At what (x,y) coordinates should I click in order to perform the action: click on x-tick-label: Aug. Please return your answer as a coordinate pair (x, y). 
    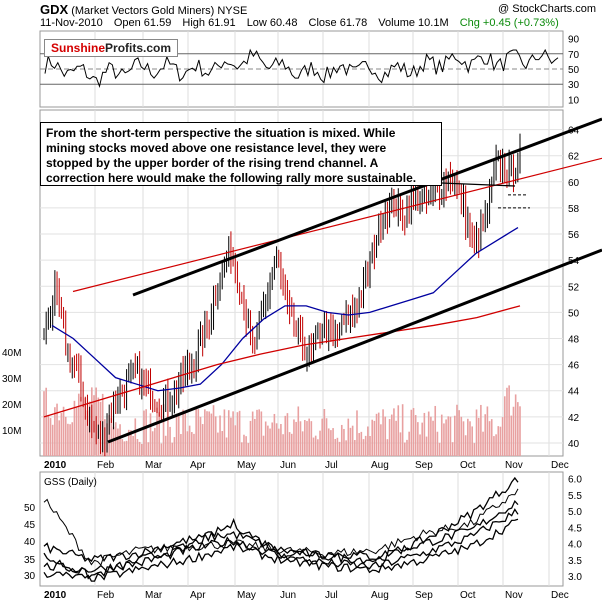
    Looking at the image, I should click on (380, 465).